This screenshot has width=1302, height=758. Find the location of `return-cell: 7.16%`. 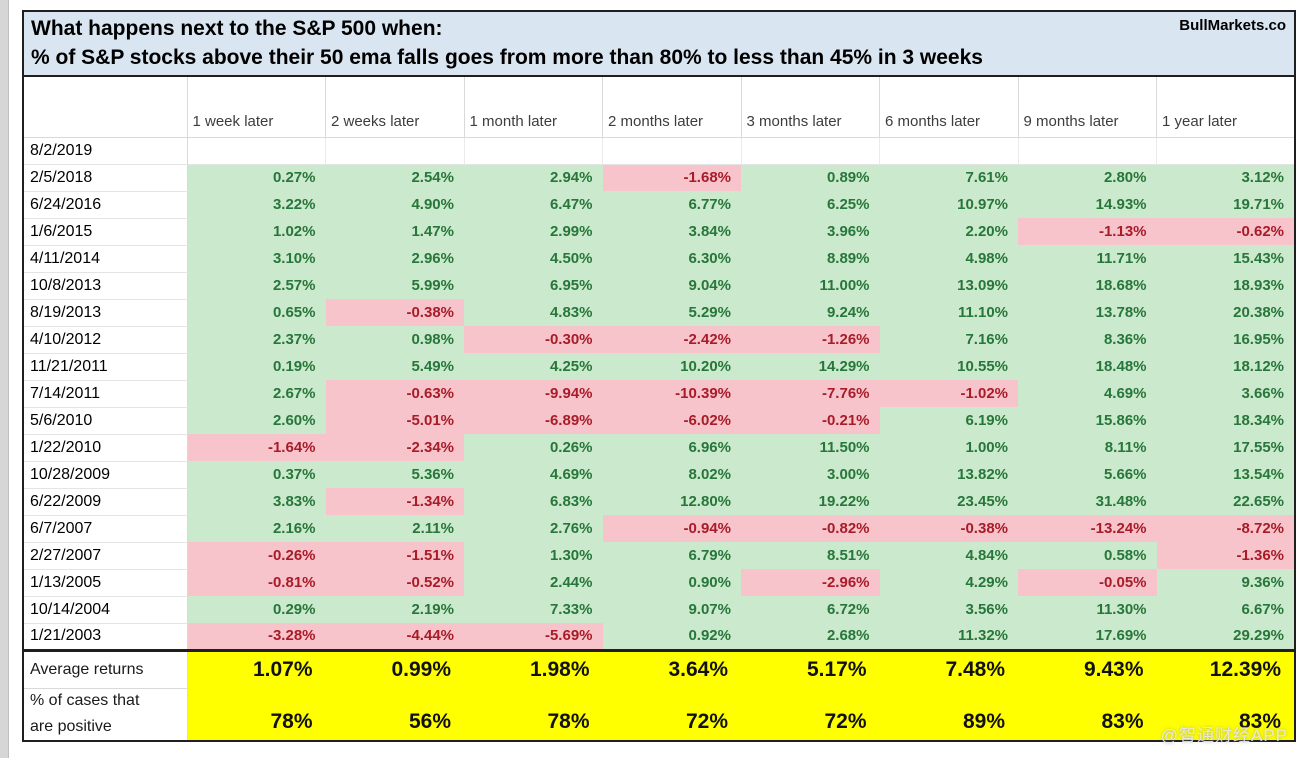

return-cell: 7.16% is located at coordinates (948, 339).